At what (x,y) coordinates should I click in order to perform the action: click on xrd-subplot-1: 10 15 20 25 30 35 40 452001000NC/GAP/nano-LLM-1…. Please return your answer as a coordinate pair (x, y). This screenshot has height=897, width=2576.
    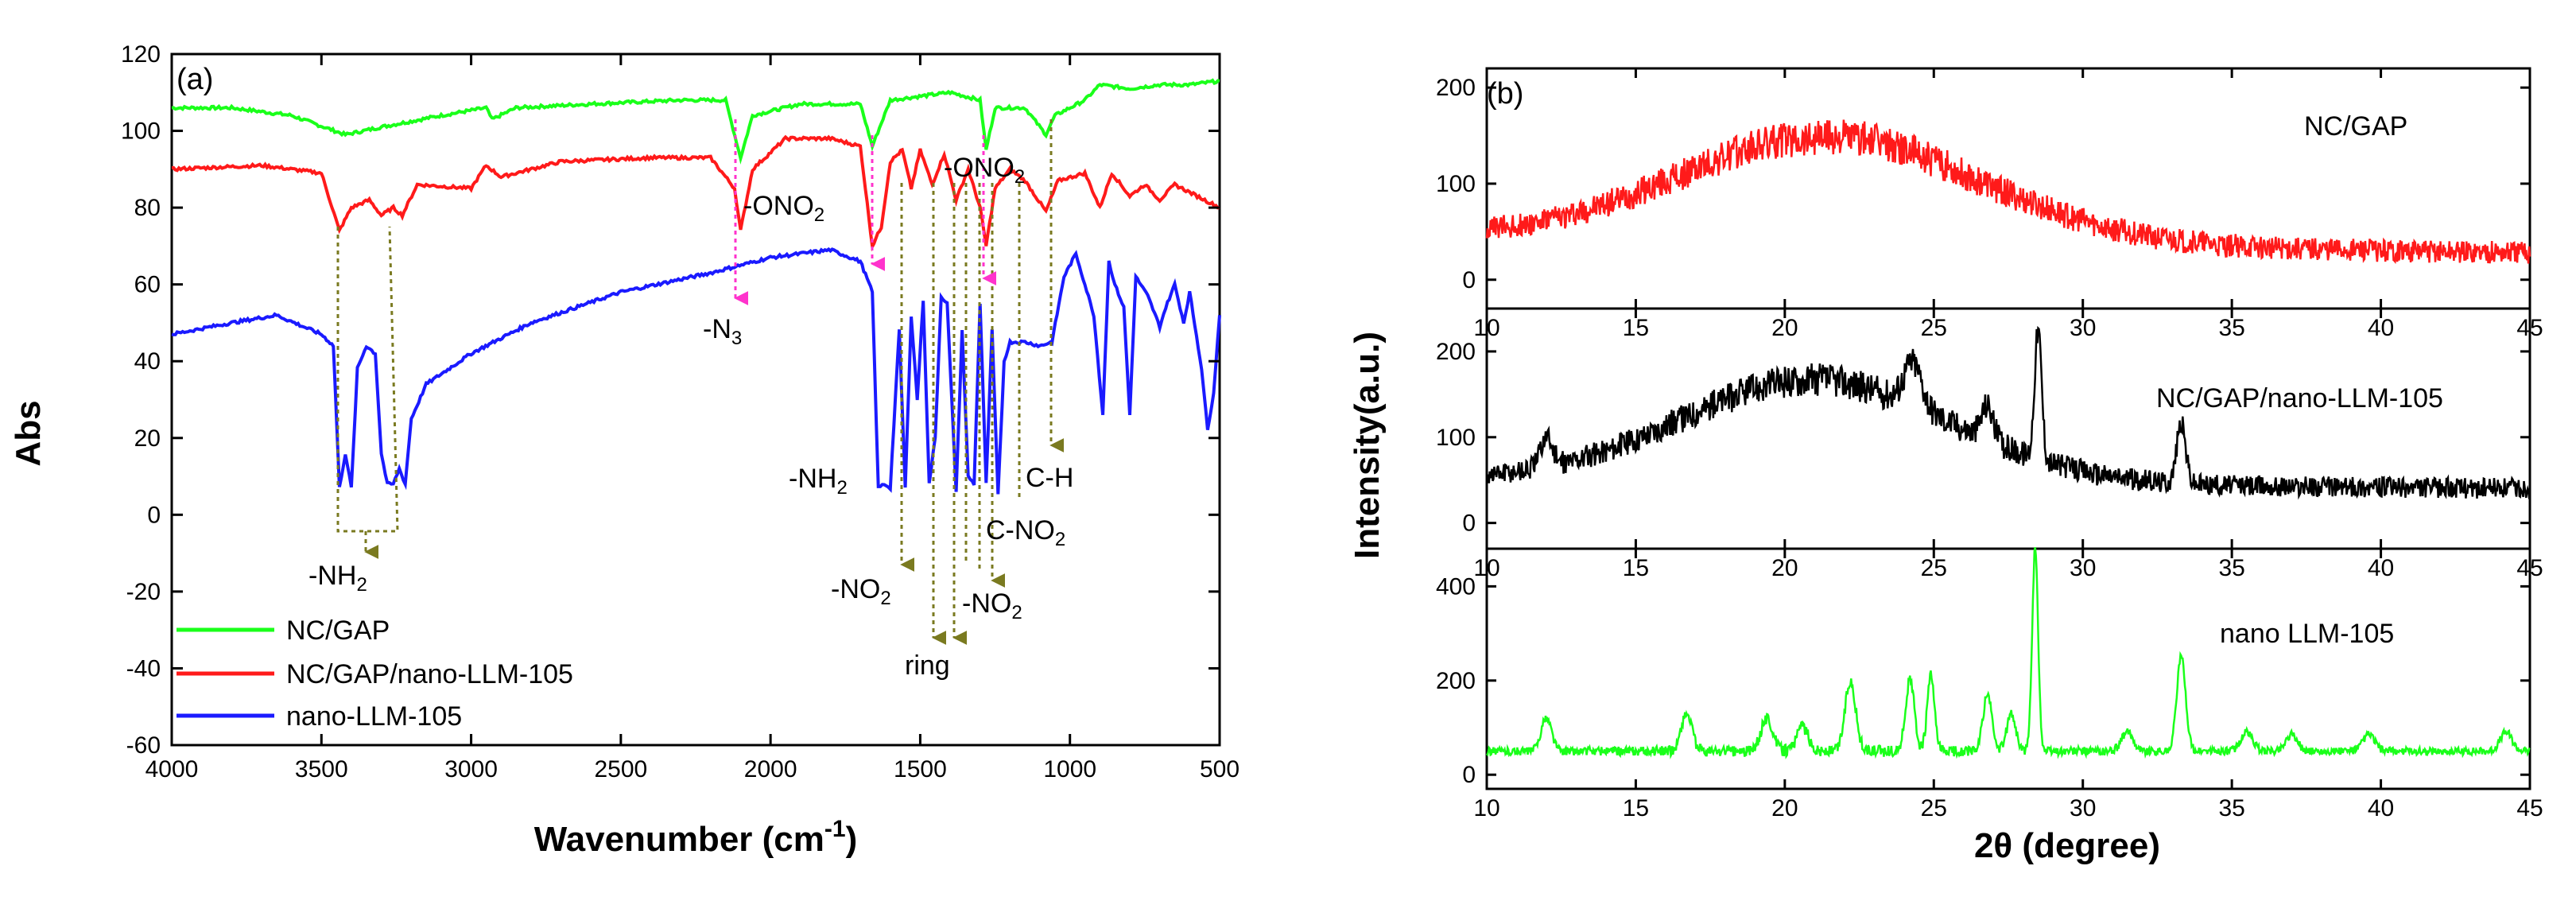
    Looking at the image, I should click on (1990, 444).